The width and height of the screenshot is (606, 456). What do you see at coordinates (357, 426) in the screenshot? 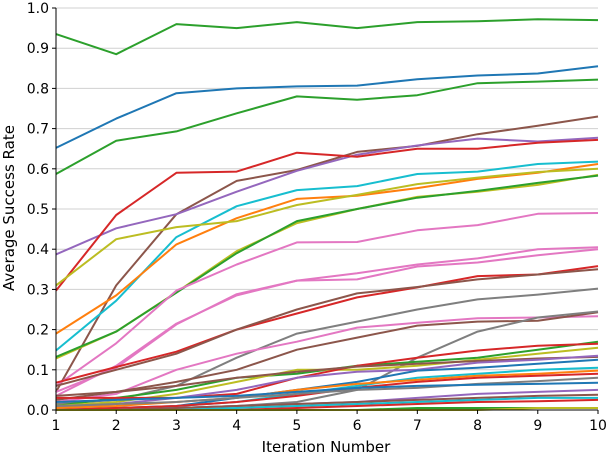
I see `x-tick-label: 6` at bounding box center [357, 426].